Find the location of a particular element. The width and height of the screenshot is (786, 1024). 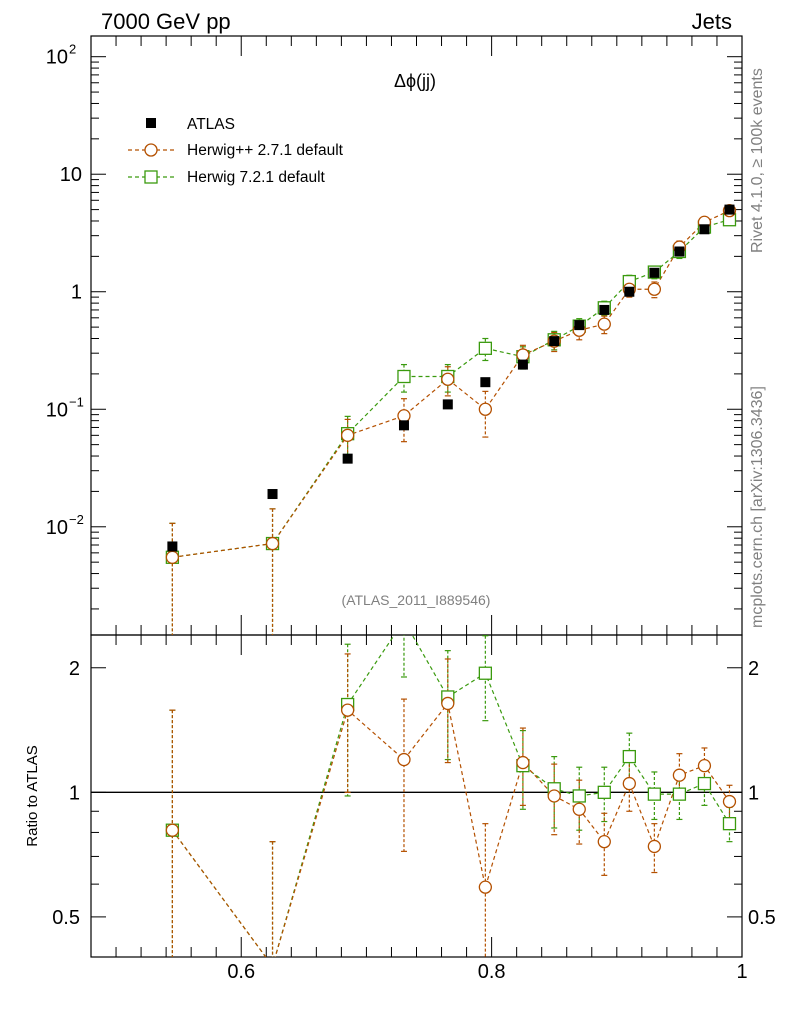

side-label-top: Rivet 4.1.0, ≥ 100k events is located at coordinates (757, 160).